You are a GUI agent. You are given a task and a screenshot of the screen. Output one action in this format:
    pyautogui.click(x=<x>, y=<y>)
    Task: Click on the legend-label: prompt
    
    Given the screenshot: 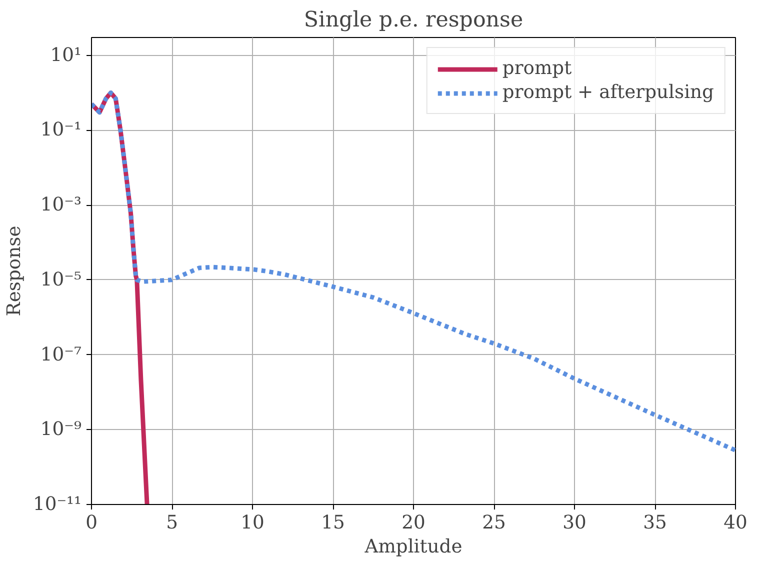 What is the action you would take?
    pyautogui.click(x=537, y=68)
    